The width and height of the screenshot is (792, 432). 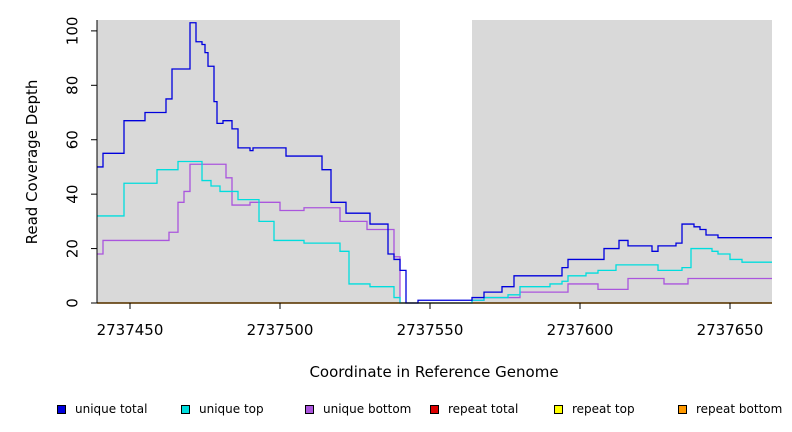 What do you see at coordinates (580, 330) in the screenshot?
I see `x-tick-label: 2737600` at bounding box center [580, 330].